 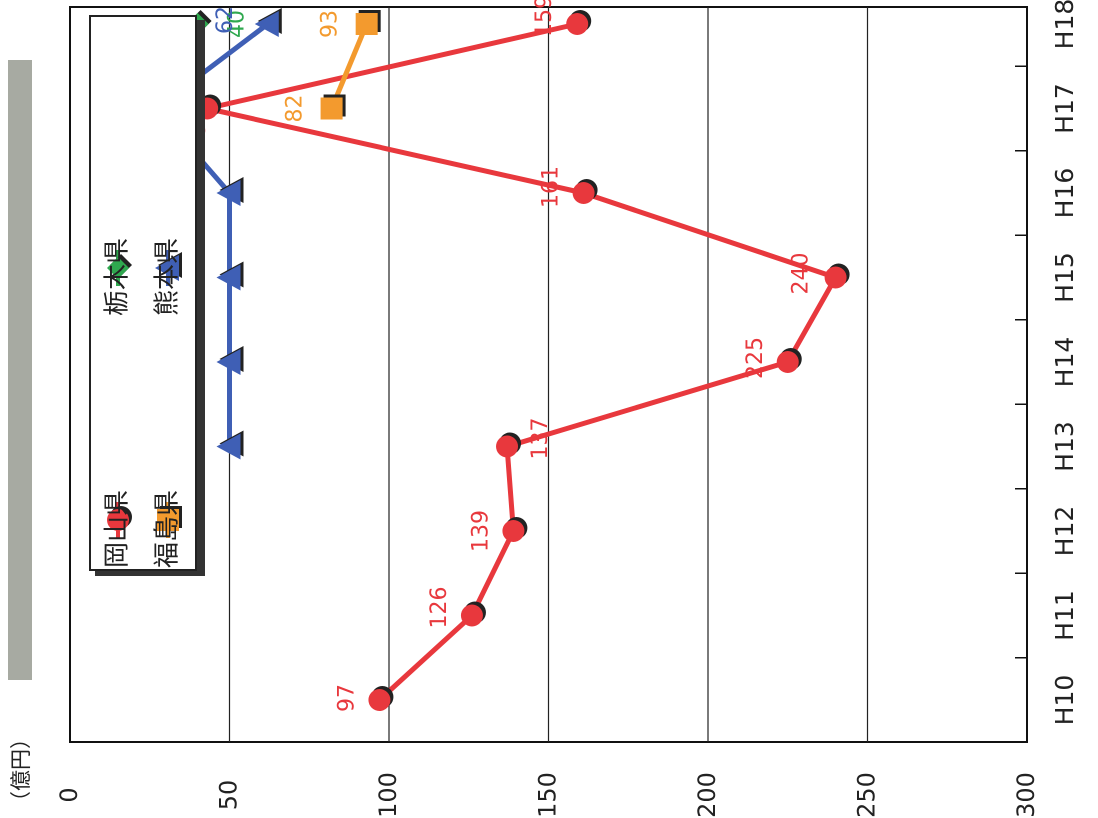 I want to click on legend-label: 熊本県, so click(x=168, y=277).